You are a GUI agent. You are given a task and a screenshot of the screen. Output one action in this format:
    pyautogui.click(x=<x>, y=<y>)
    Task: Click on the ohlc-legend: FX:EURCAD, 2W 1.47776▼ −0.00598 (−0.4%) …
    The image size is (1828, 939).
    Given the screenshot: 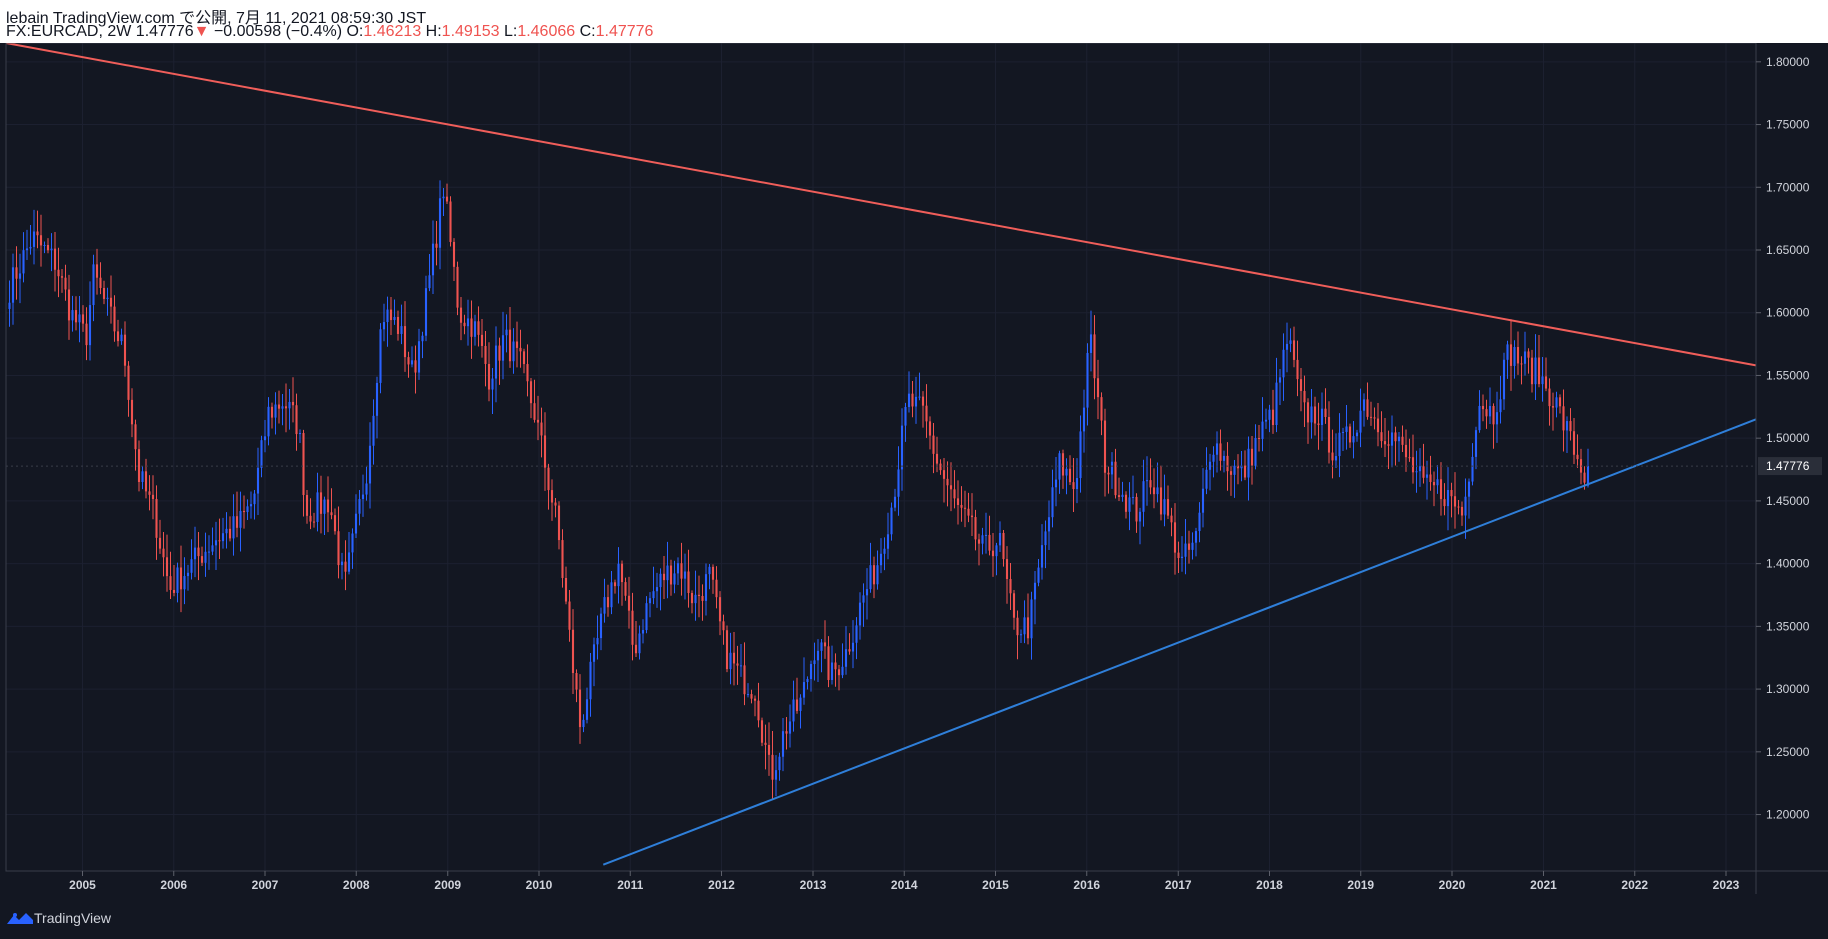 What is the action you would take?
    pyautogui.click(x=329, y=32)
    